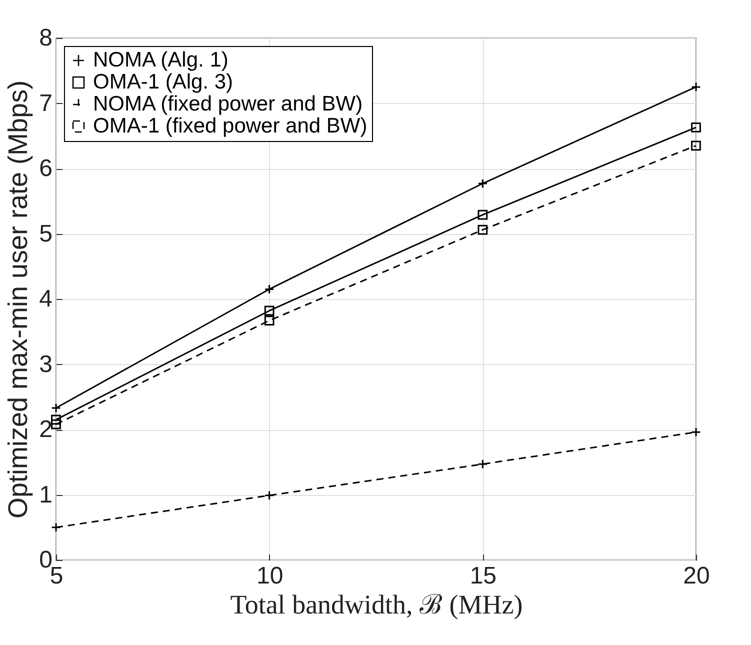  What do you see at coordinates (160, 60) in the screenshot?
I see `legend-label: NOMA (Alg. 1)` at bounding box center [160, 60].